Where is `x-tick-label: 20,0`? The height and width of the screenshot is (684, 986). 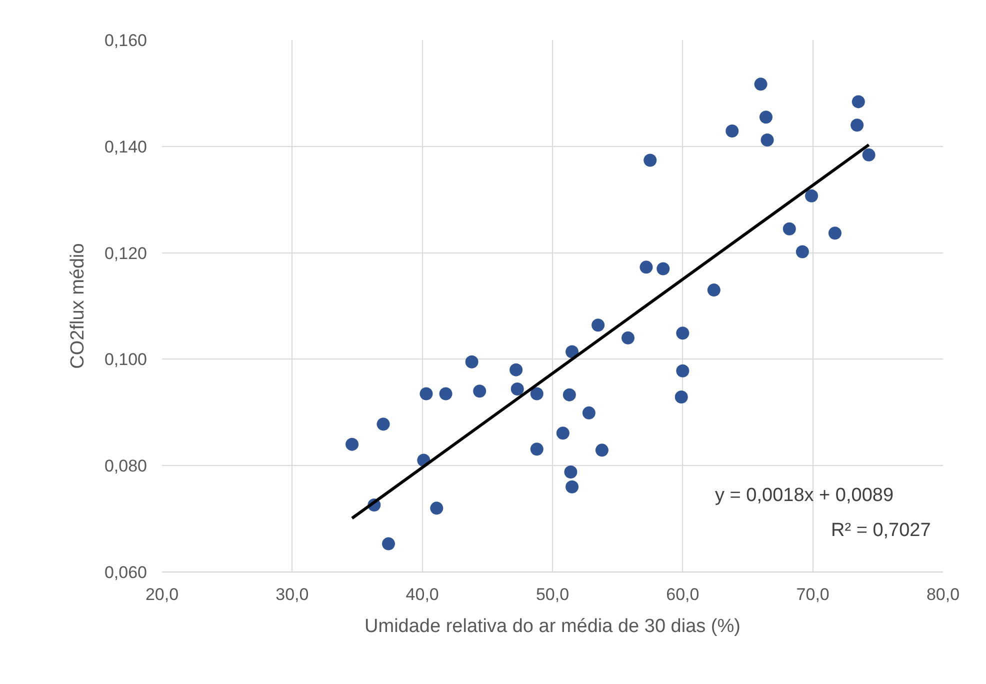 x-tick-label: 20,0 is located at coordinates (162, 594).